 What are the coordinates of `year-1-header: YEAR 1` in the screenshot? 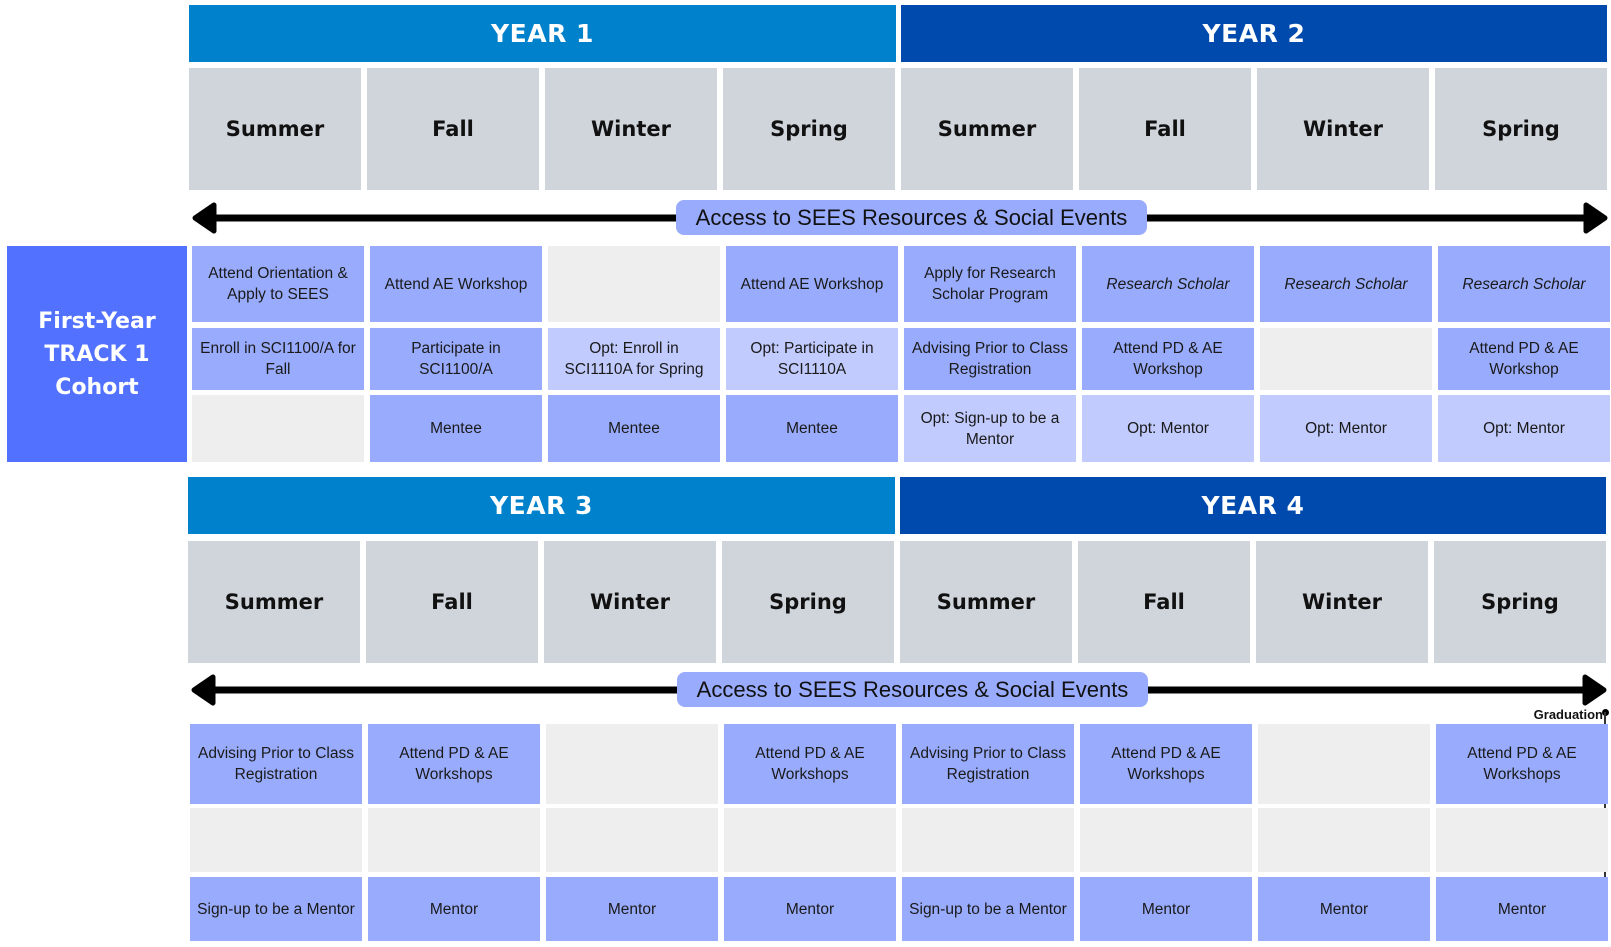 It's located at (542, 33).